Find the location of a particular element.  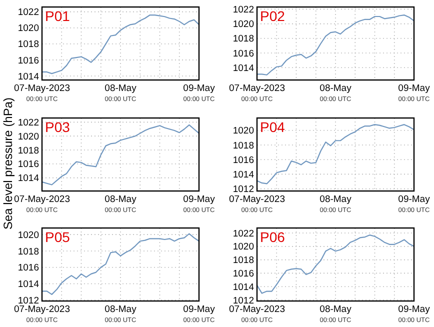

y-axis-title: Sea level pressure (hPa) is located at coordinates (8, 163).